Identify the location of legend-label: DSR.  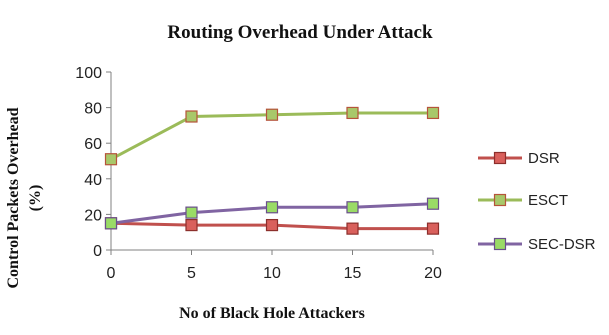
(544, 158).